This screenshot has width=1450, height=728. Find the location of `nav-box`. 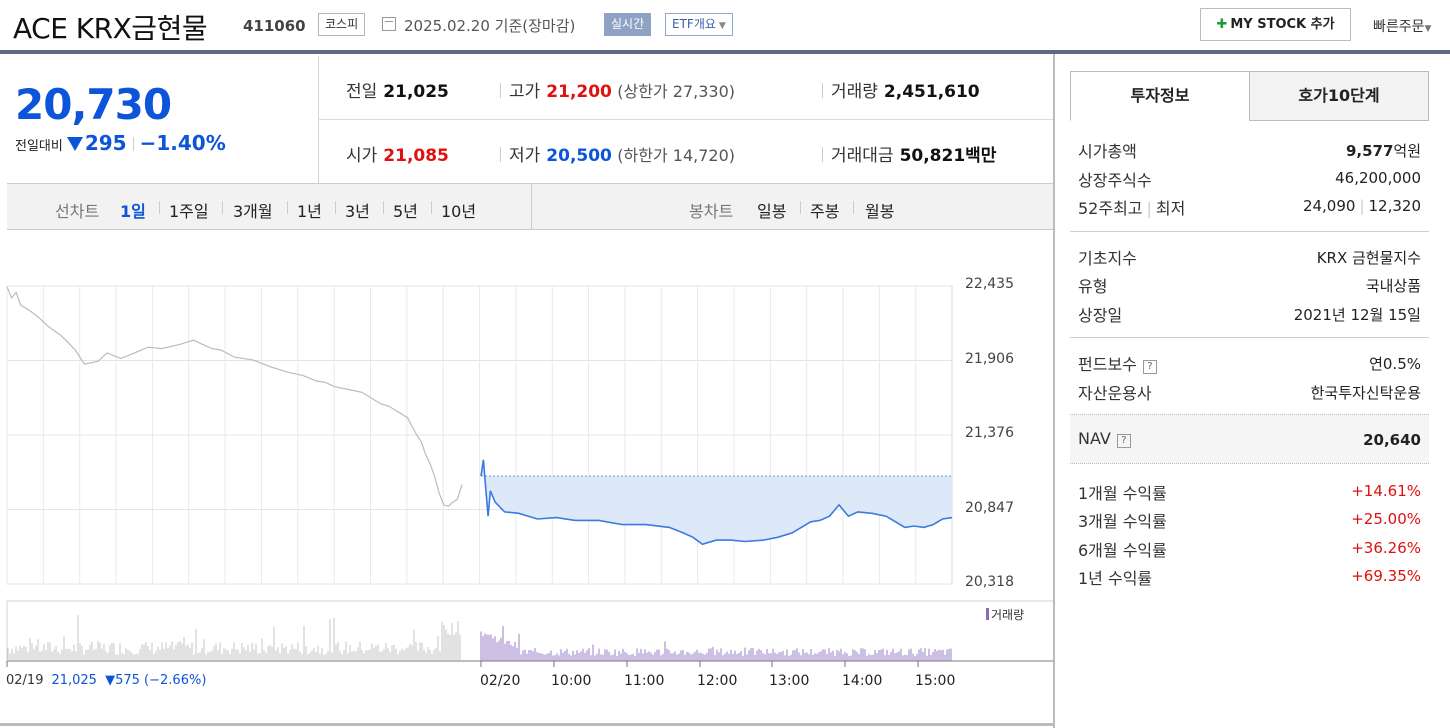

nav-box is located at coordinates (1249, 439).